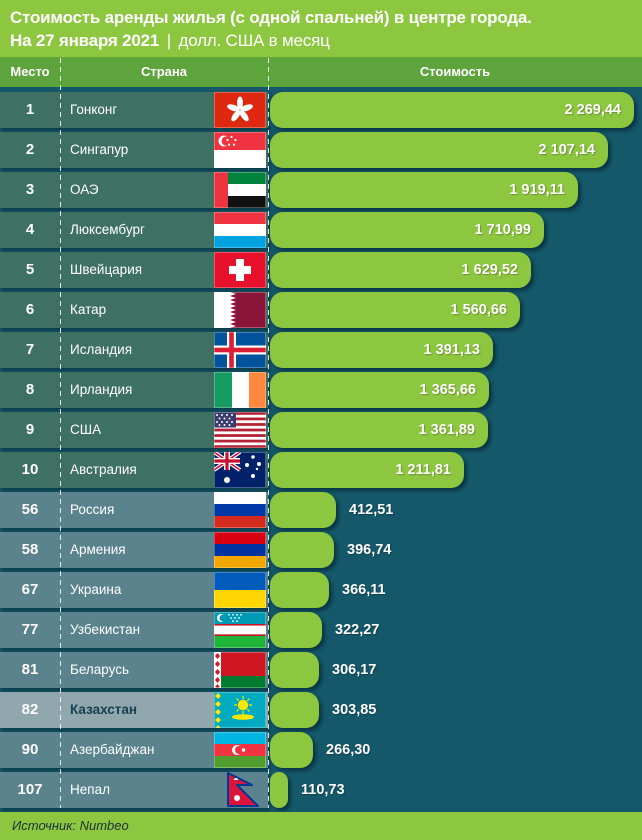 The image size is (642, 840). Describe the element at coordinates (30, 589) in the screenshot. I see `rank-label: 67` at that location.